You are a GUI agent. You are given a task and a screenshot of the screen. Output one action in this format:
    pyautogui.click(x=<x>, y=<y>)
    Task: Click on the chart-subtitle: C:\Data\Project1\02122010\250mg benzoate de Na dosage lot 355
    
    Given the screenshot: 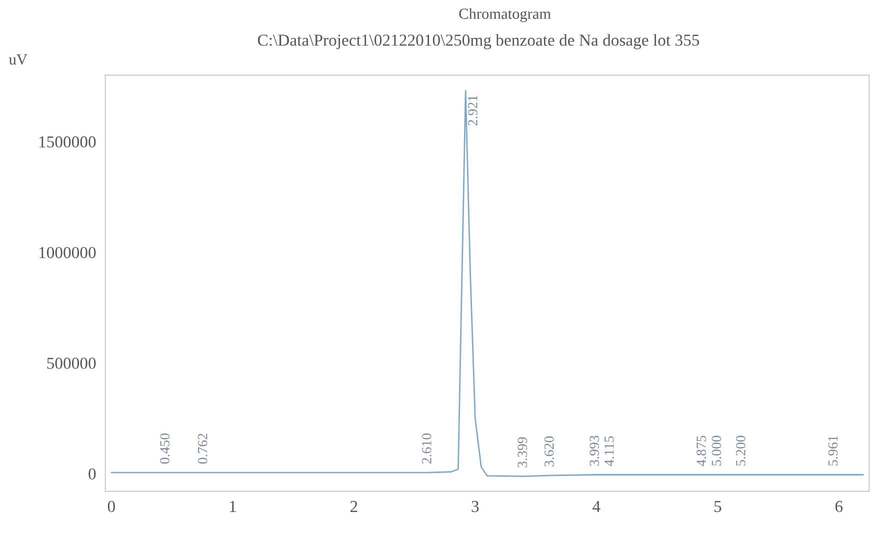 What is the action you would take?
    pyautogui.click(x=479, y=42)
    